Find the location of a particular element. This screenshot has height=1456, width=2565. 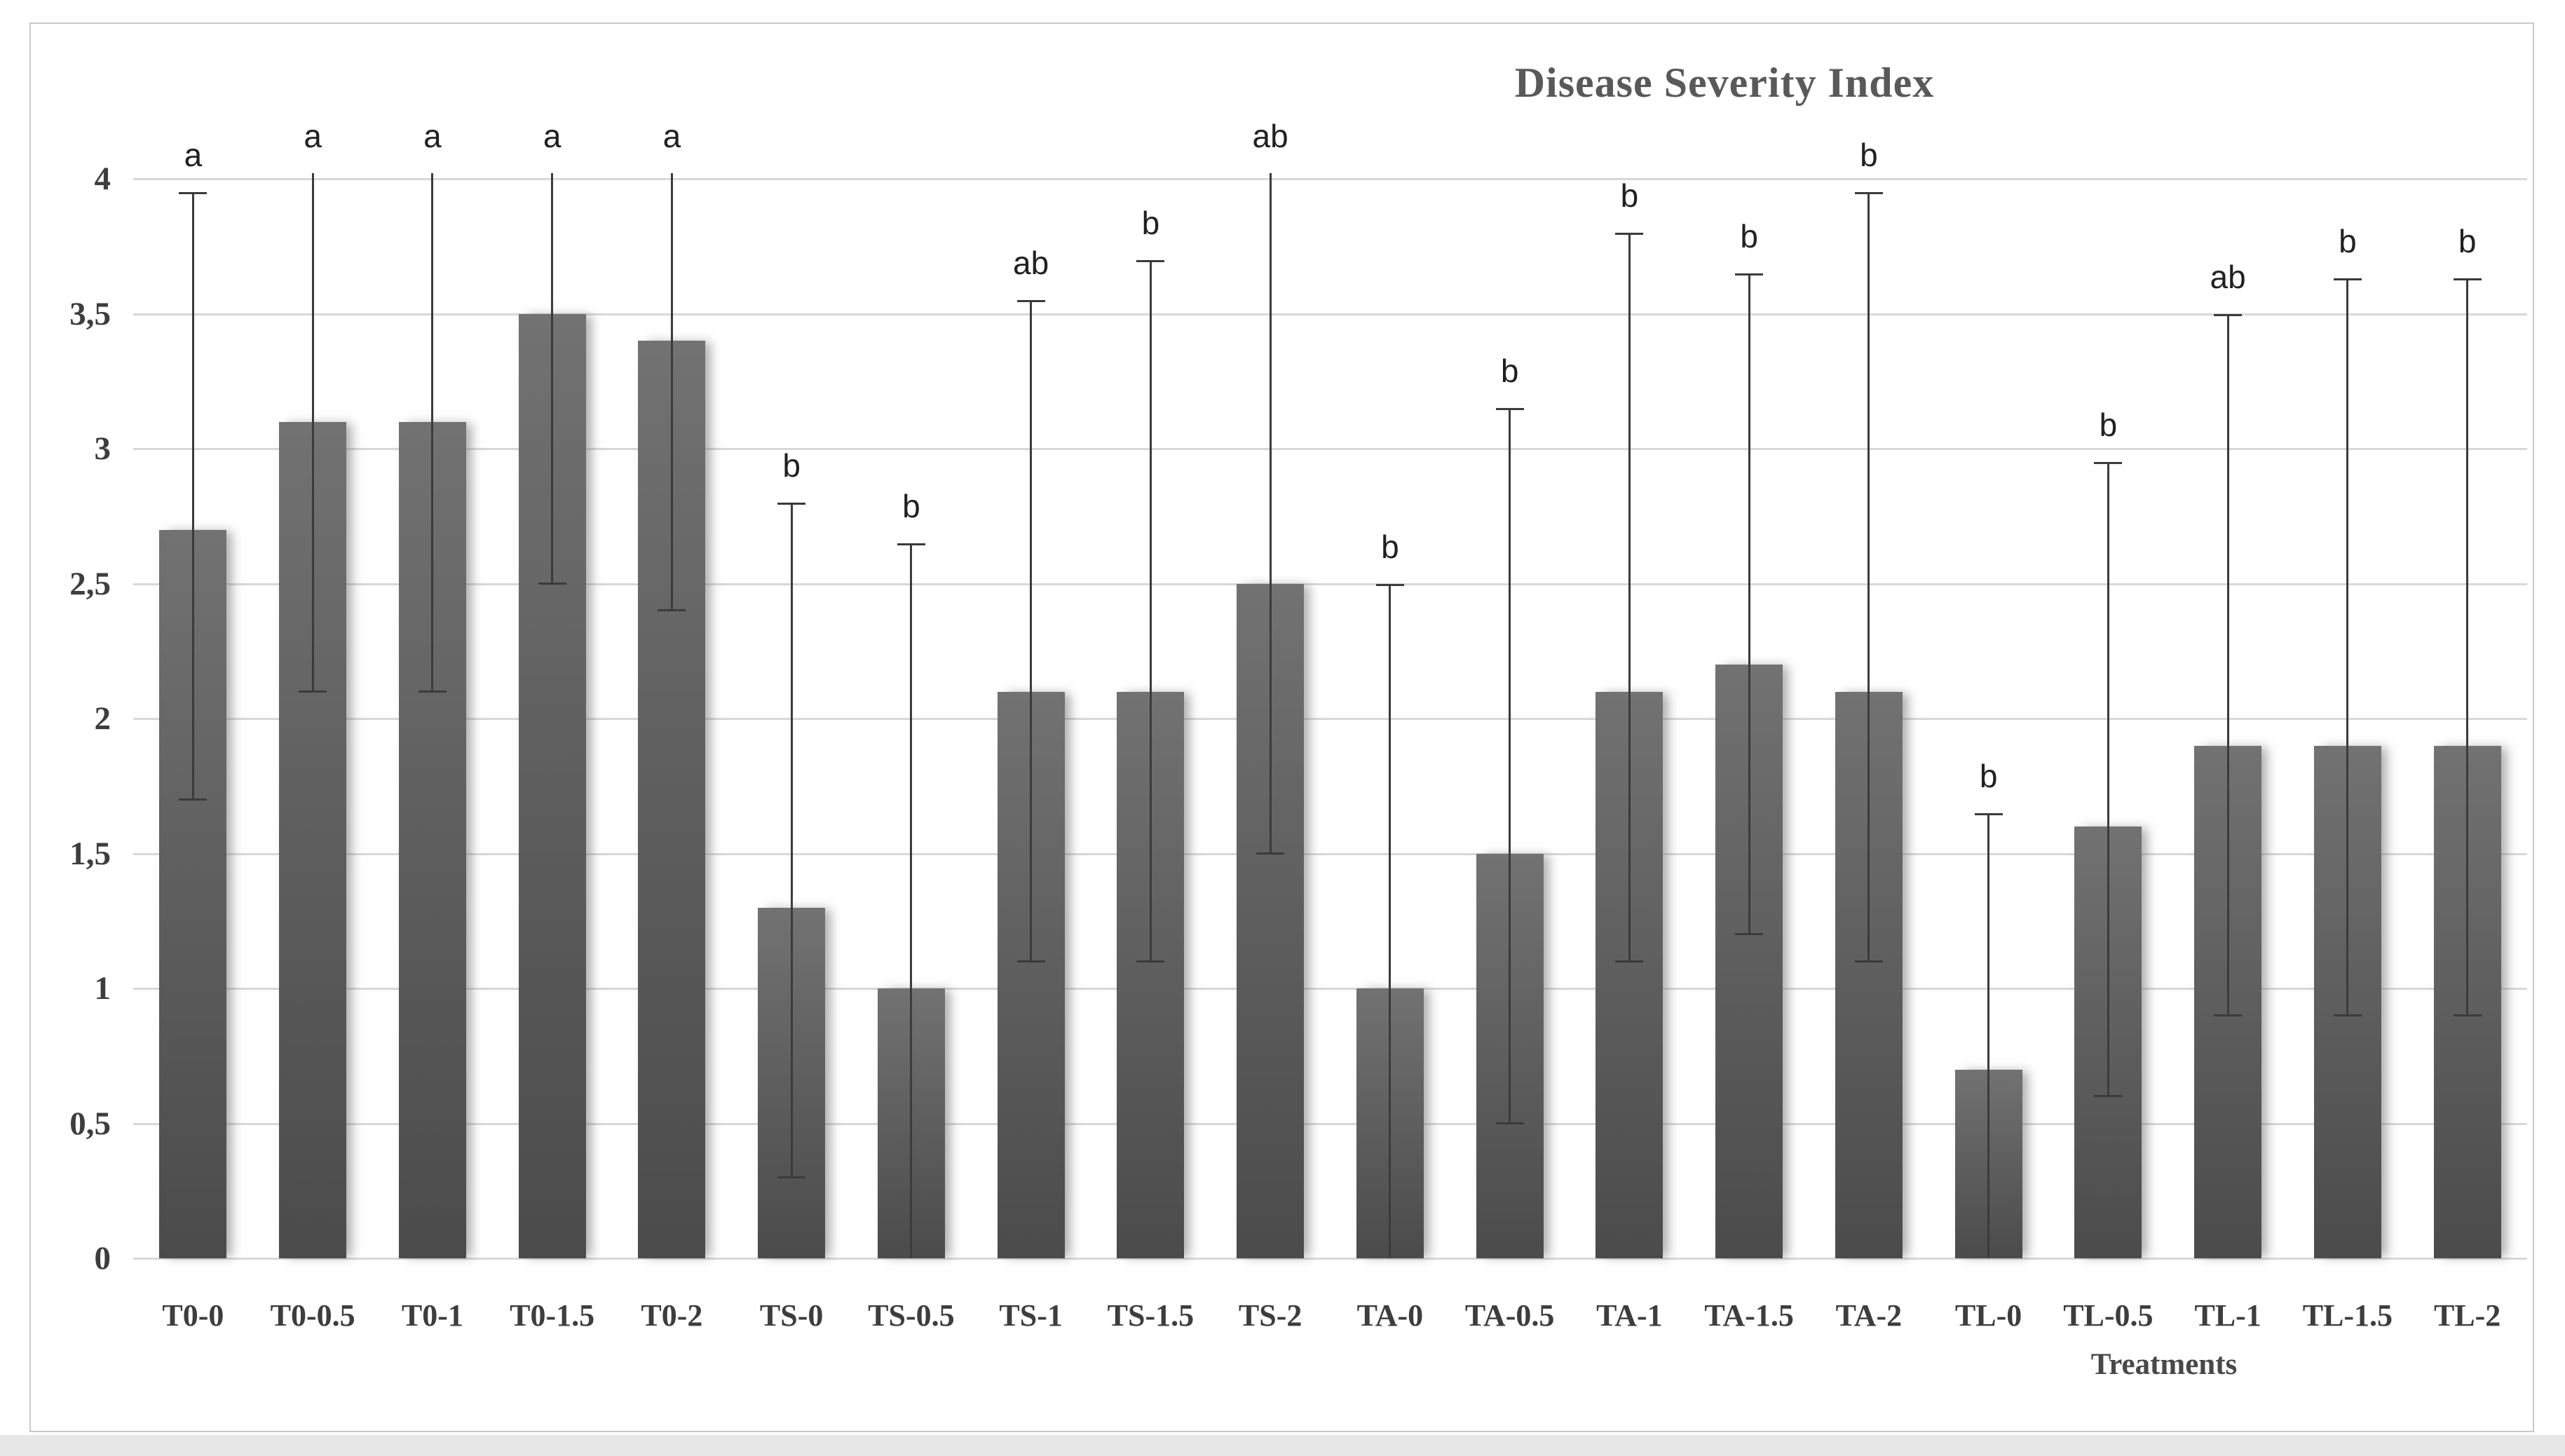

error-cap-top-TA-0.5 is located at coordinates (1509, 409).